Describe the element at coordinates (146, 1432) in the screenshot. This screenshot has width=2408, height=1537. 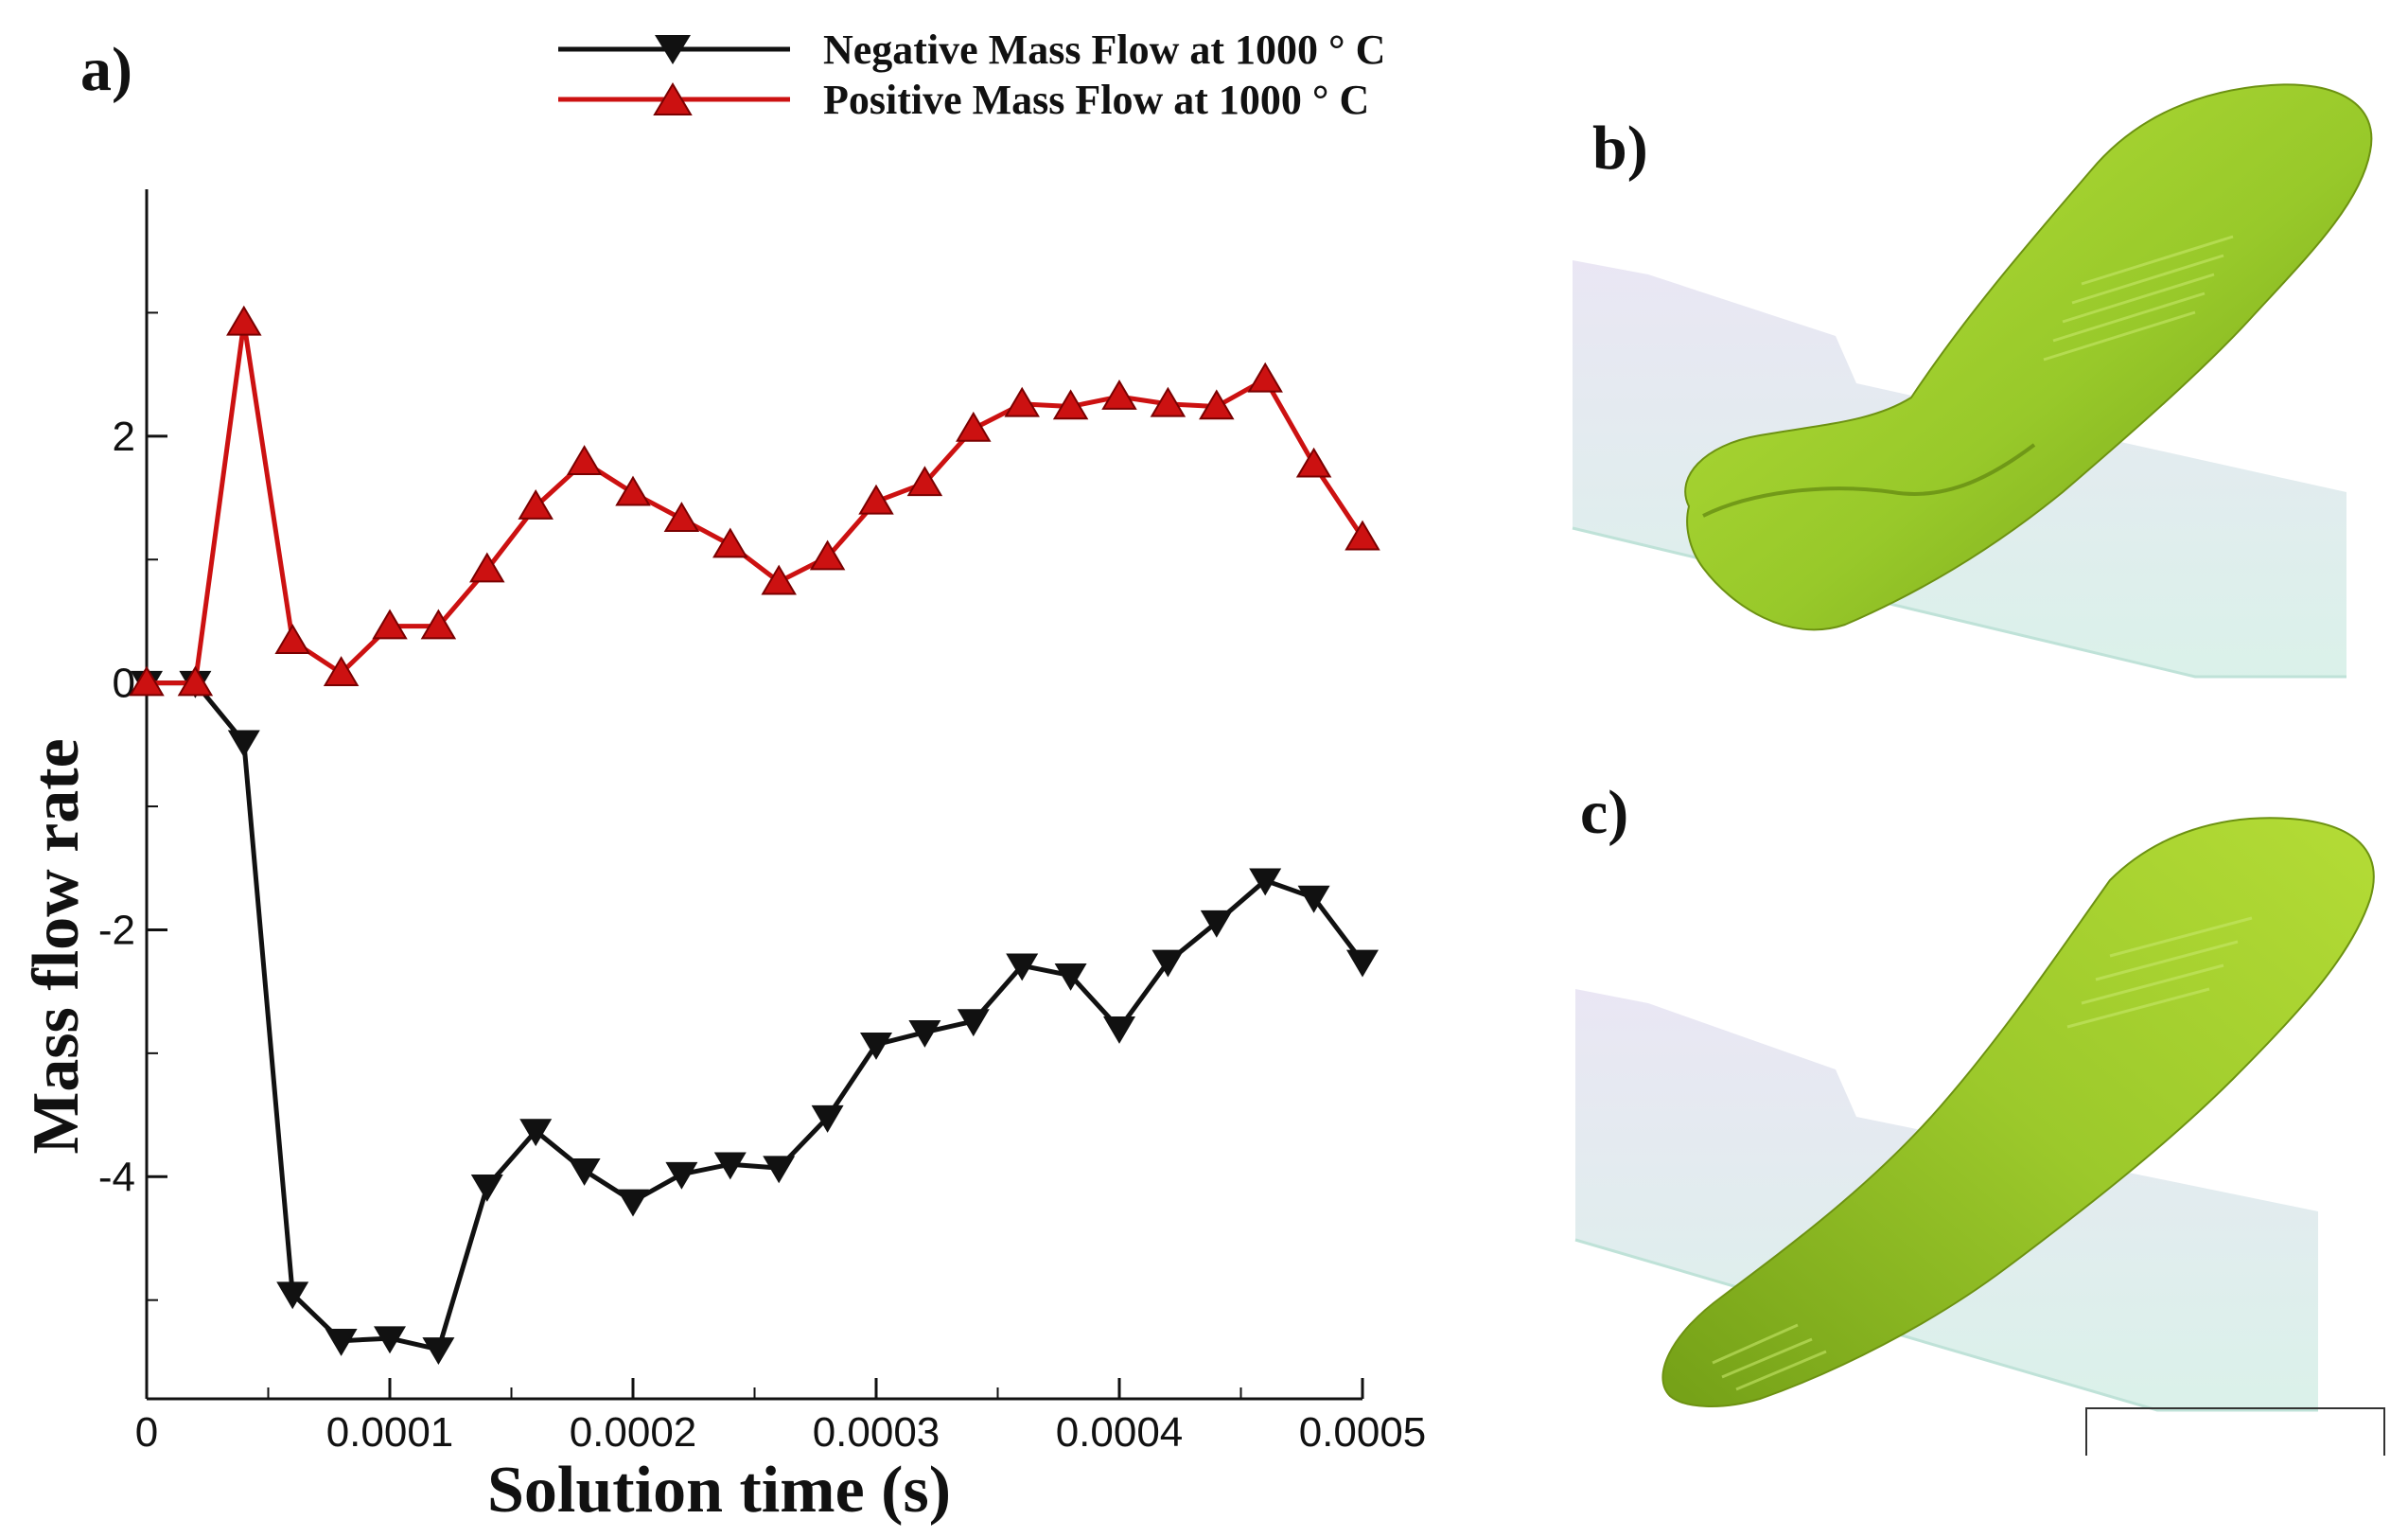
I see `x-tick-label: 0` at that location.